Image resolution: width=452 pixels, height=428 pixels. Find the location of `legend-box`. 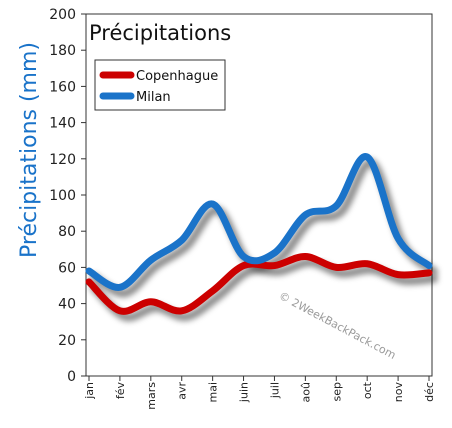

legend-box is located at coordinates (160, 85).